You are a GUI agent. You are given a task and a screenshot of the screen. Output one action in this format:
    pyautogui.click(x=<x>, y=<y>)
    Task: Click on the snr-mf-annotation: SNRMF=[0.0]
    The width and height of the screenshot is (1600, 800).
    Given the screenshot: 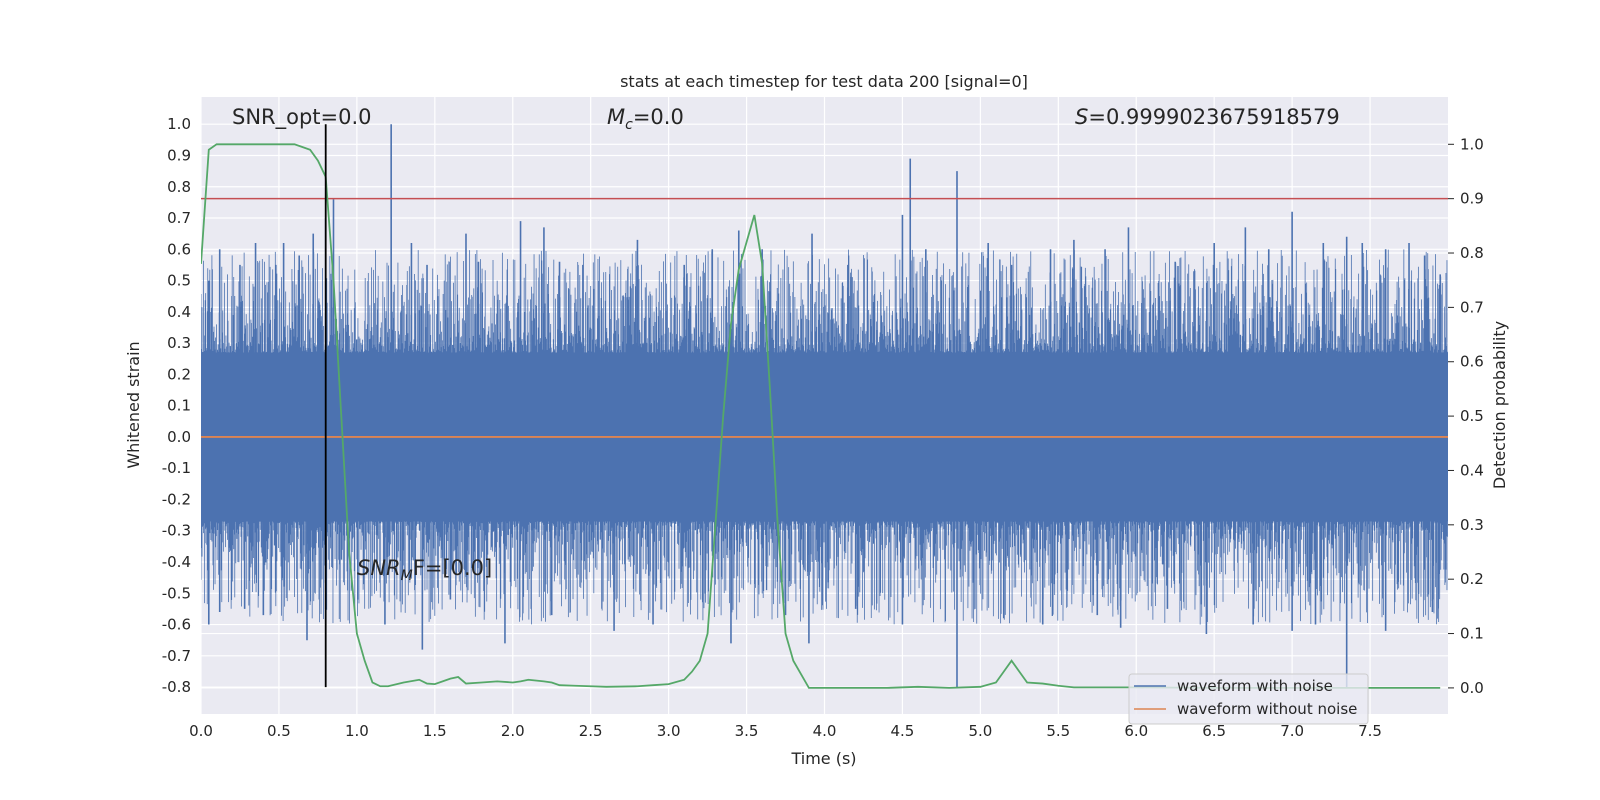 What is the action you would take?
    pyautogui.click(x=424, y=570)
    